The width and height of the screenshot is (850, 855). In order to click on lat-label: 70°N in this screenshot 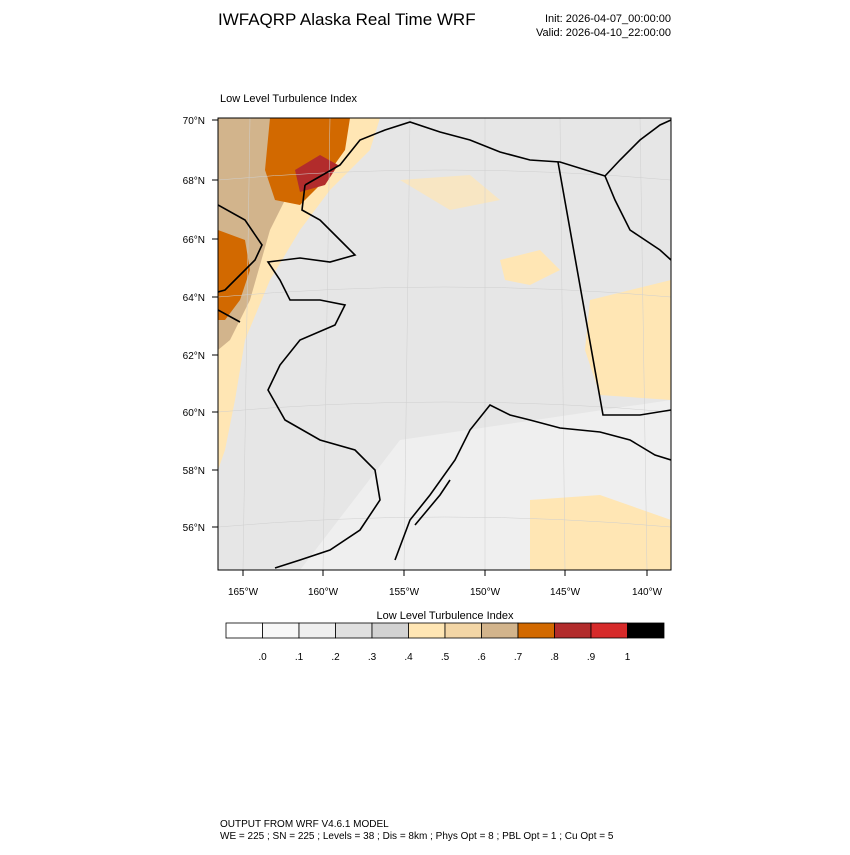, I will do `click(194, 121)`.